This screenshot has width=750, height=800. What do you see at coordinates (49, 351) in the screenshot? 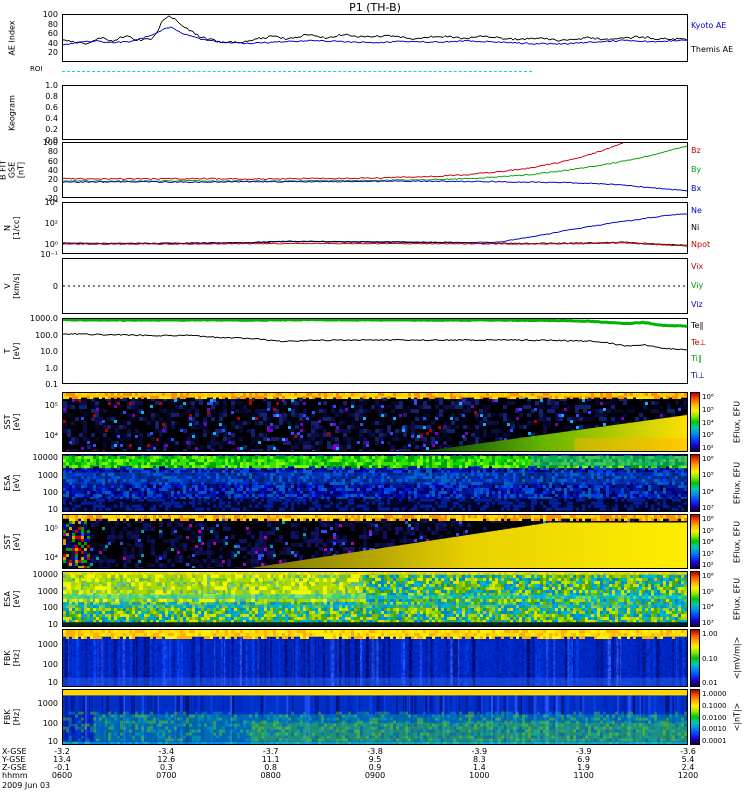
I see `ytick-t: 10.0` at bounding box center [49, 351].